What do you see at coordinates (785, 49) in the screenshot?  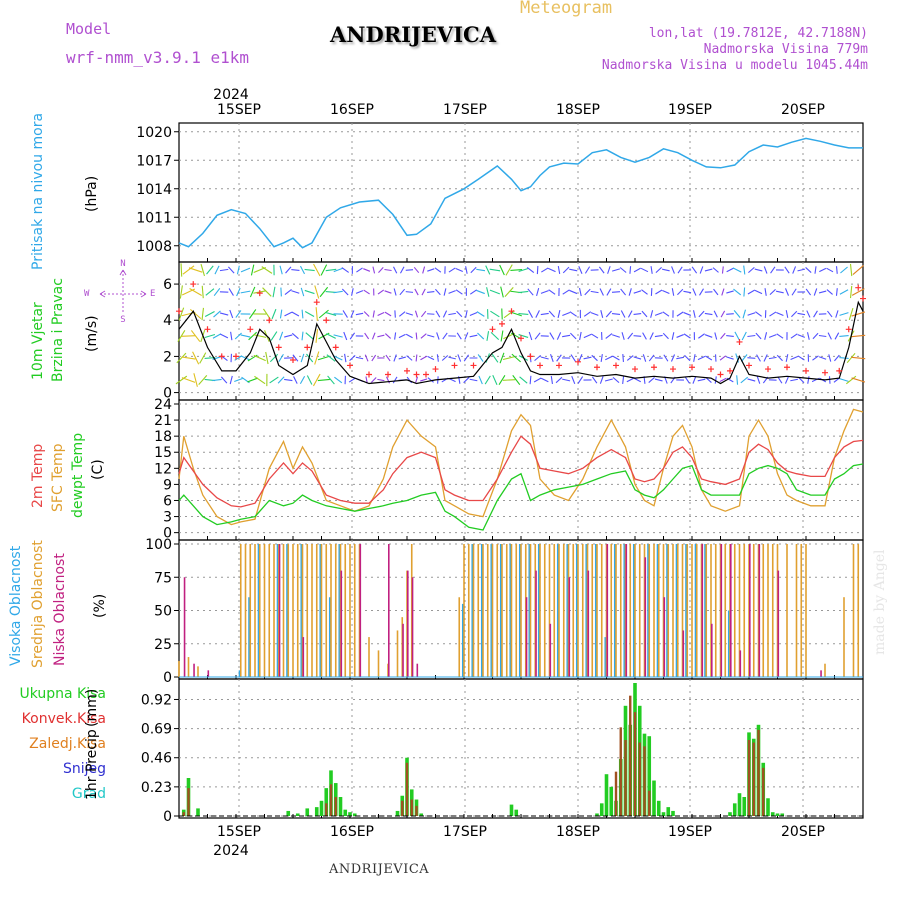 I see `station-altitude: Nadmorska Visina 779m` at bounding box center [785, 49].